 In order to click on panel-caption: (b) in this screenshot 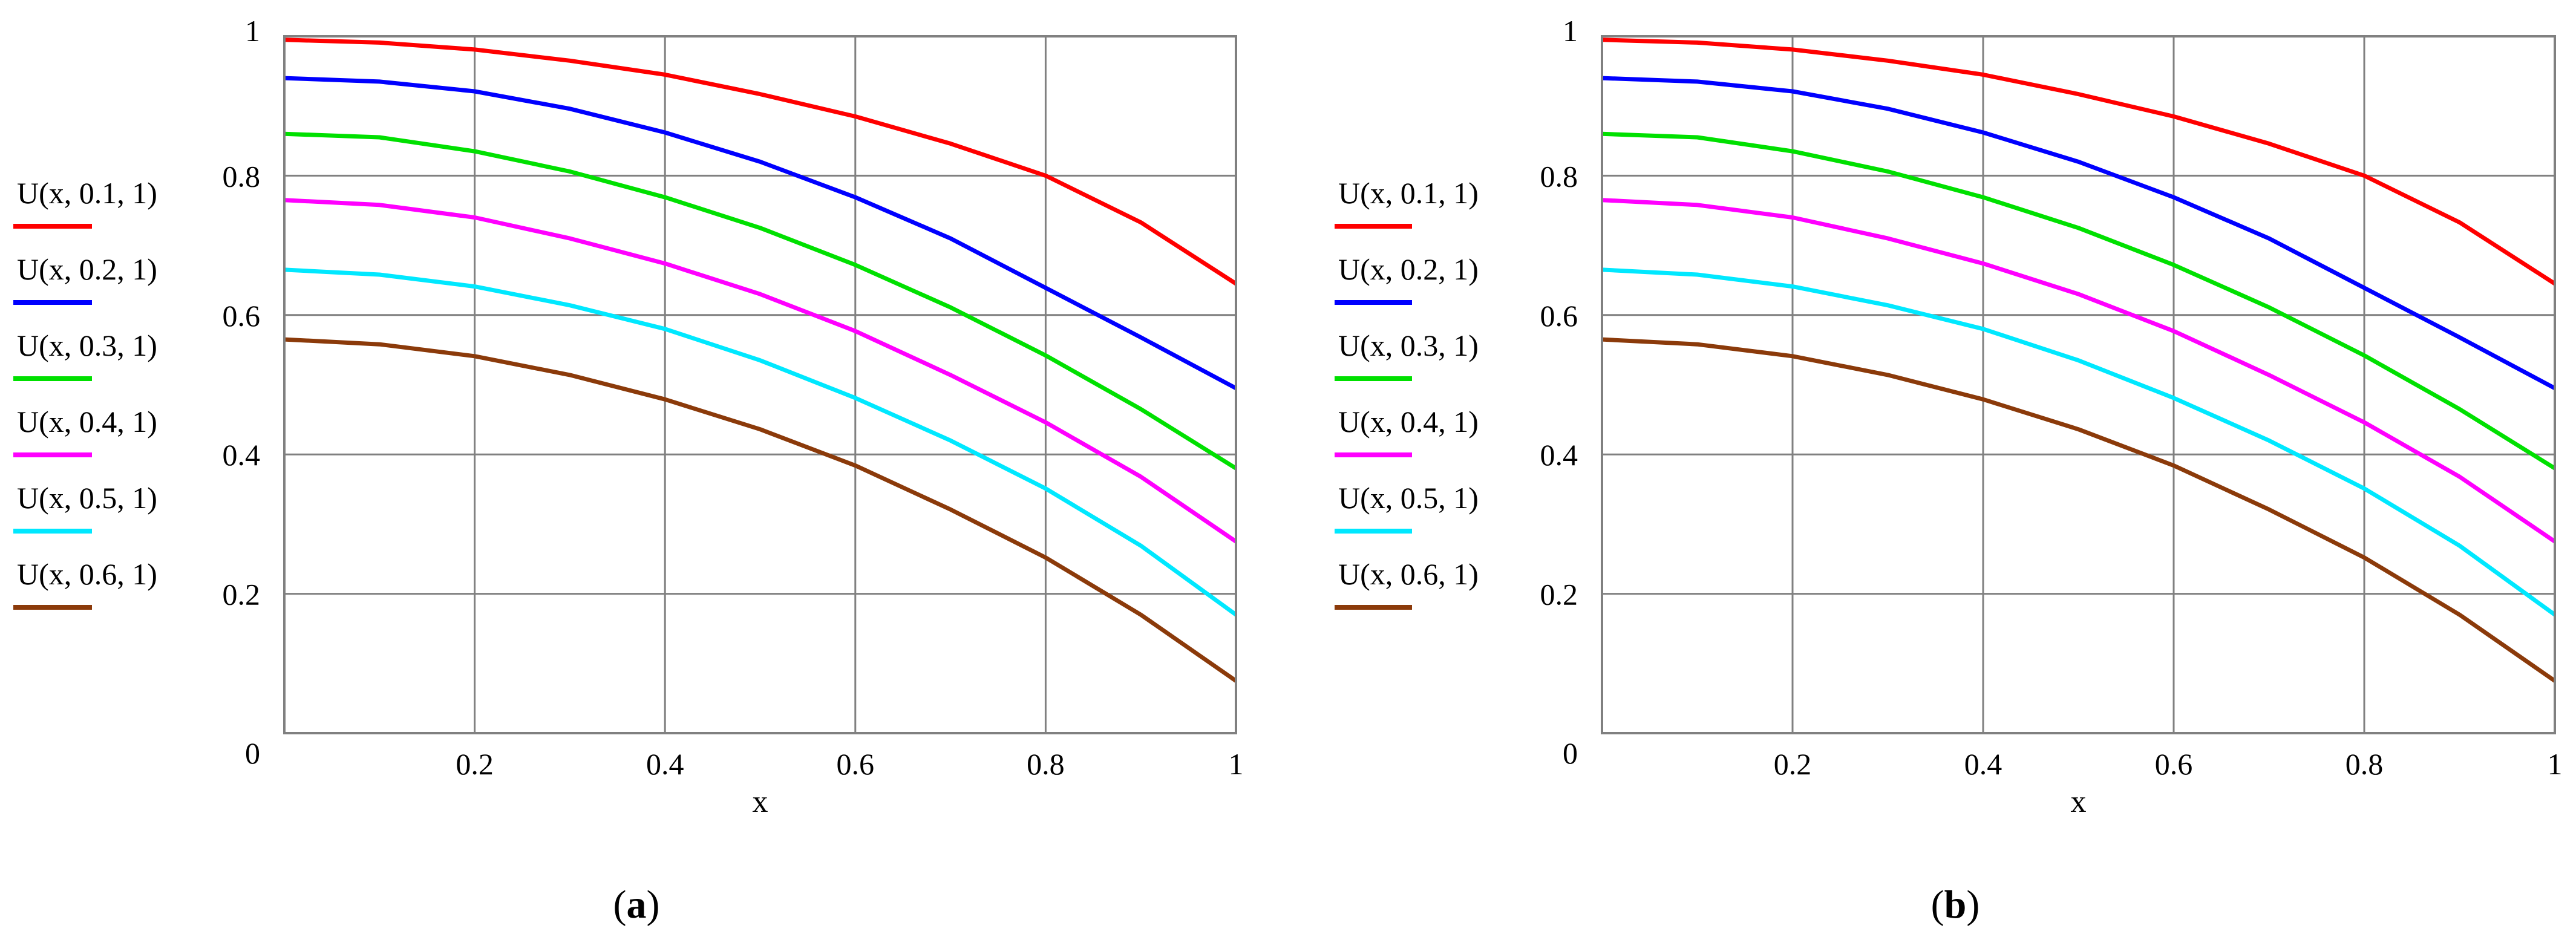, I will do `click(1955, 905)`.